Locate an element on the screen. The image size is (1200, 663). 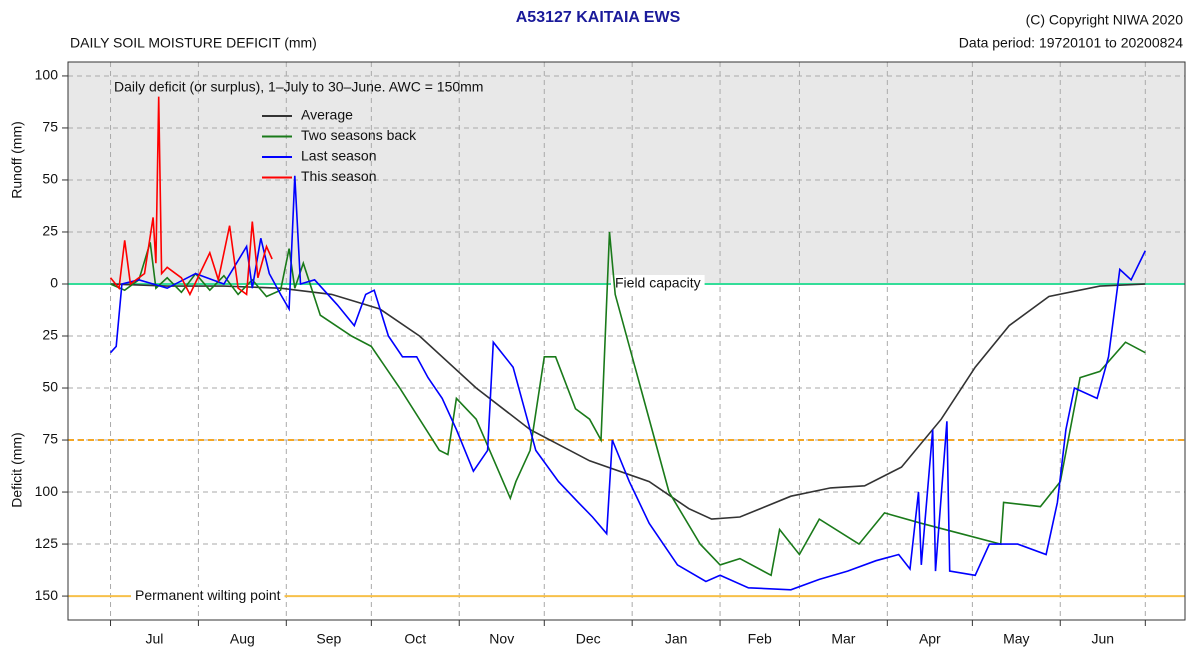
x-tick-label: Jan is located at coordinates (676, 639).